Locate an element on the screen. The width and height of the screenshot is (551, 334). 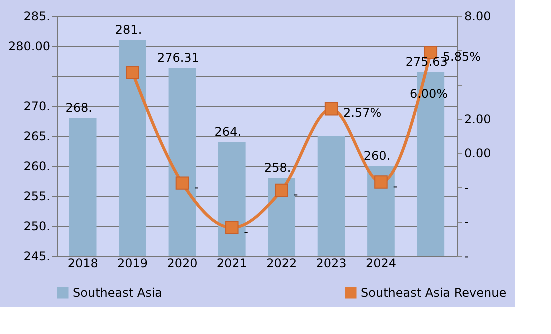
x-tick-label: 2018 is located at coordinates (83, 263).